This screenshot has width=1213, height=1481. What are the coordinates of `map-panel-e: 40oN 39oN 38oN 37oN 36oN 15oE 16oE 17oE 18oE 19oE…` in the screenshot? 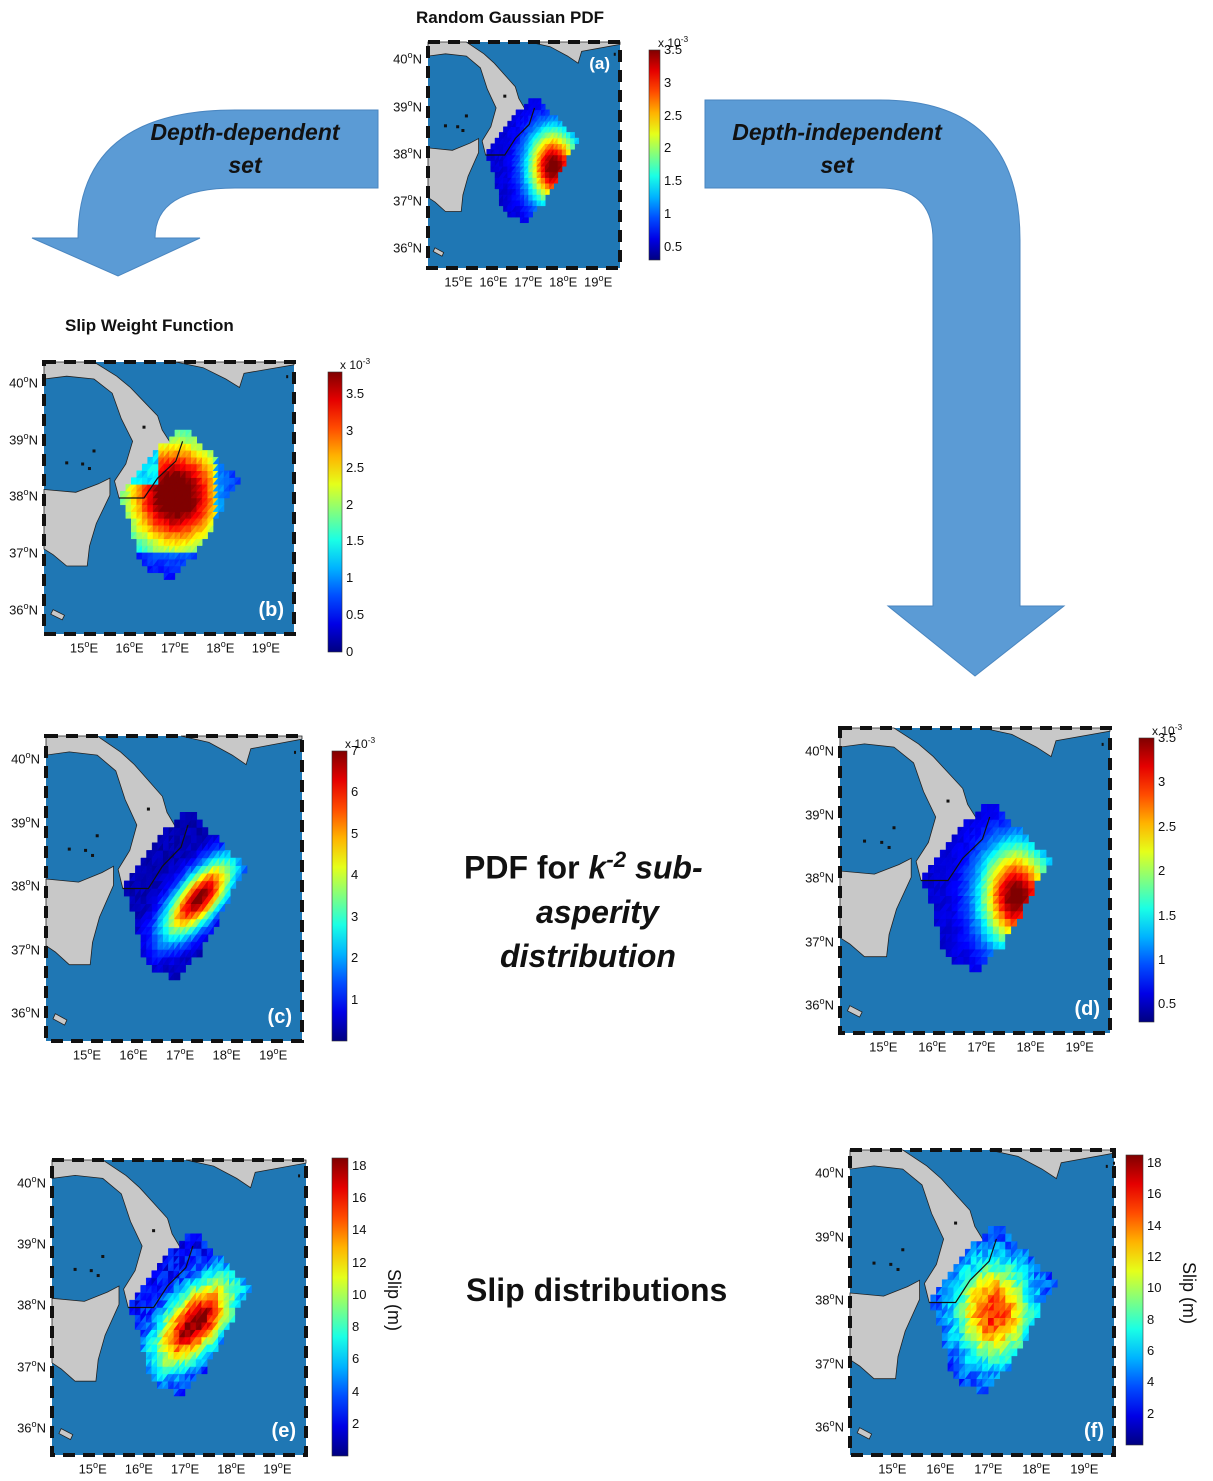 It's located at (162, 1317).